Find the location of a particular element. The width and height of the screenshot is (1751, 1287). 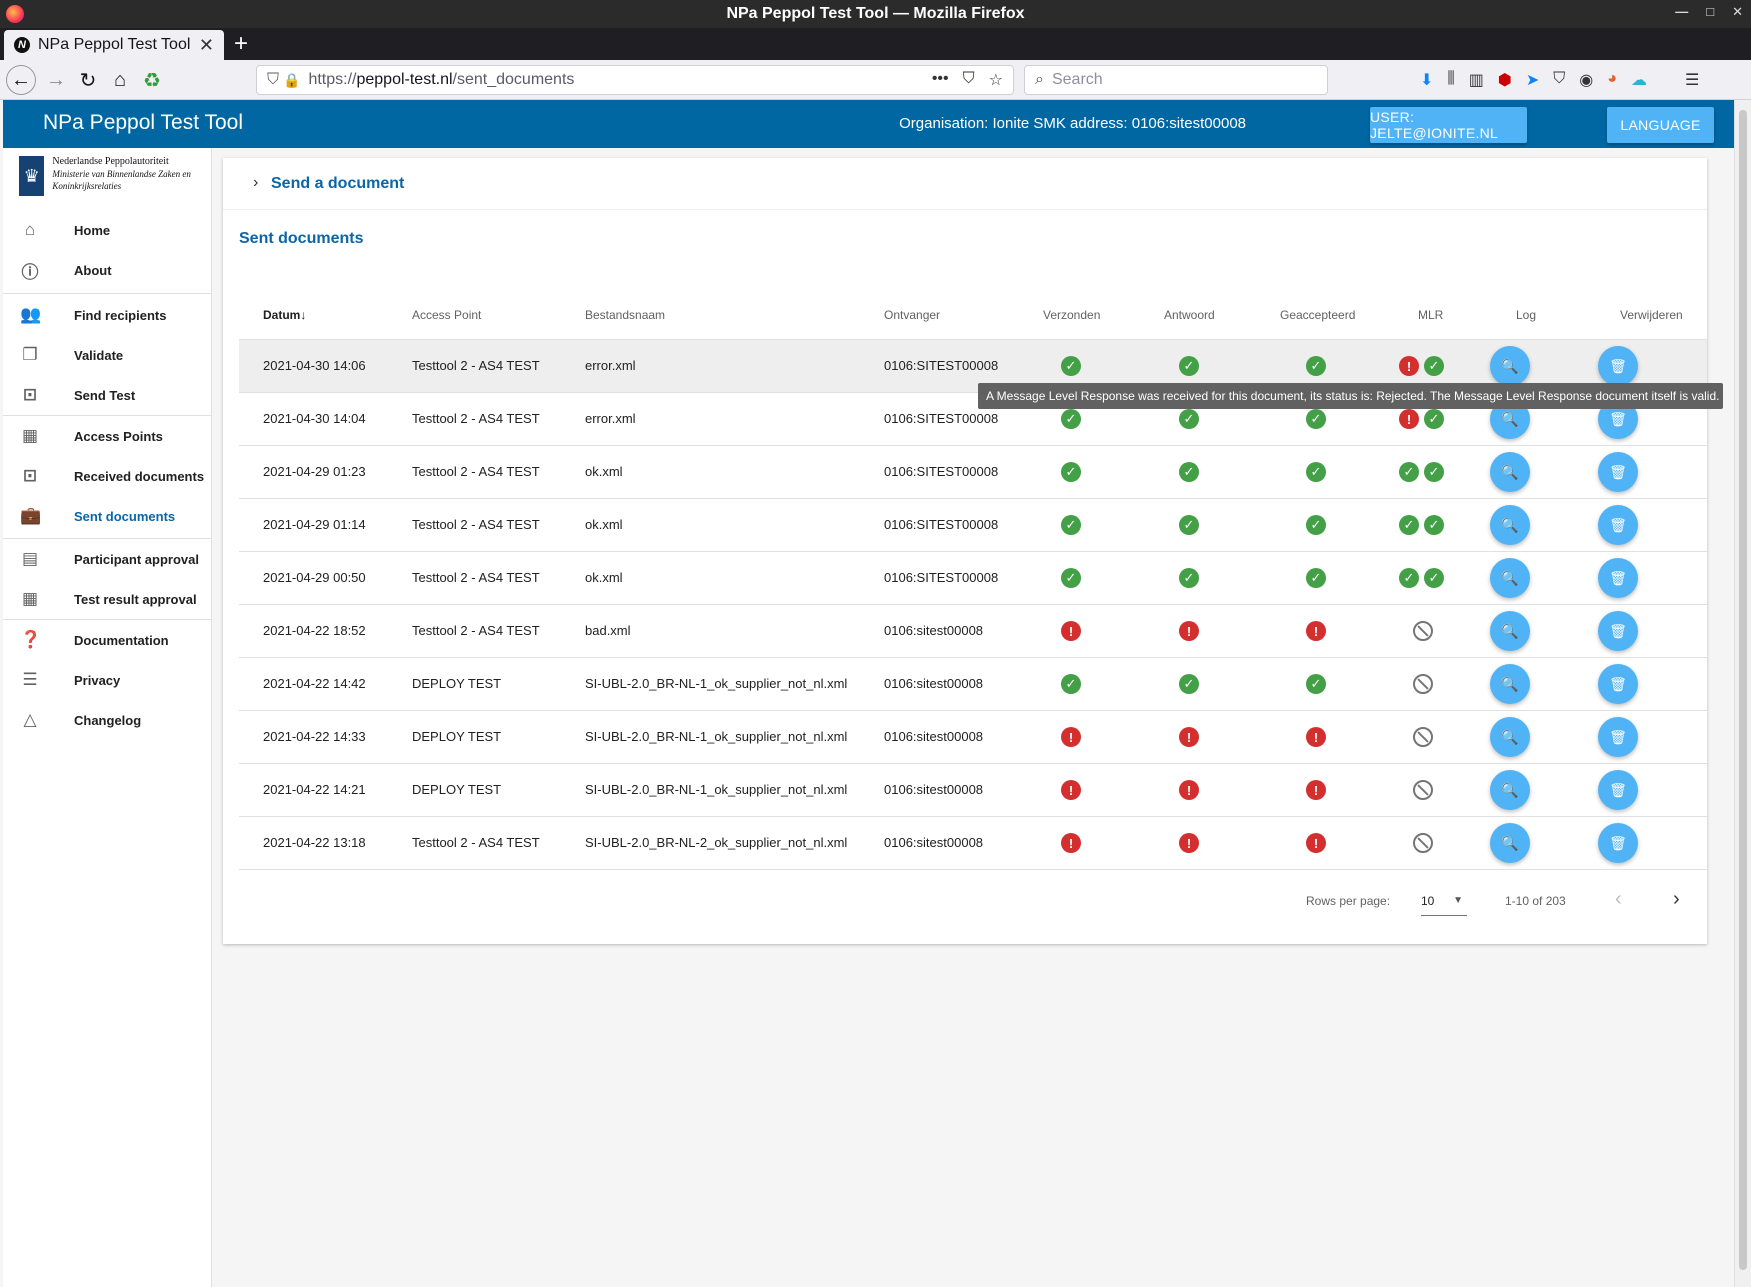

sidebar-item-about: ⓘ About is located at coordinates (107, 270).